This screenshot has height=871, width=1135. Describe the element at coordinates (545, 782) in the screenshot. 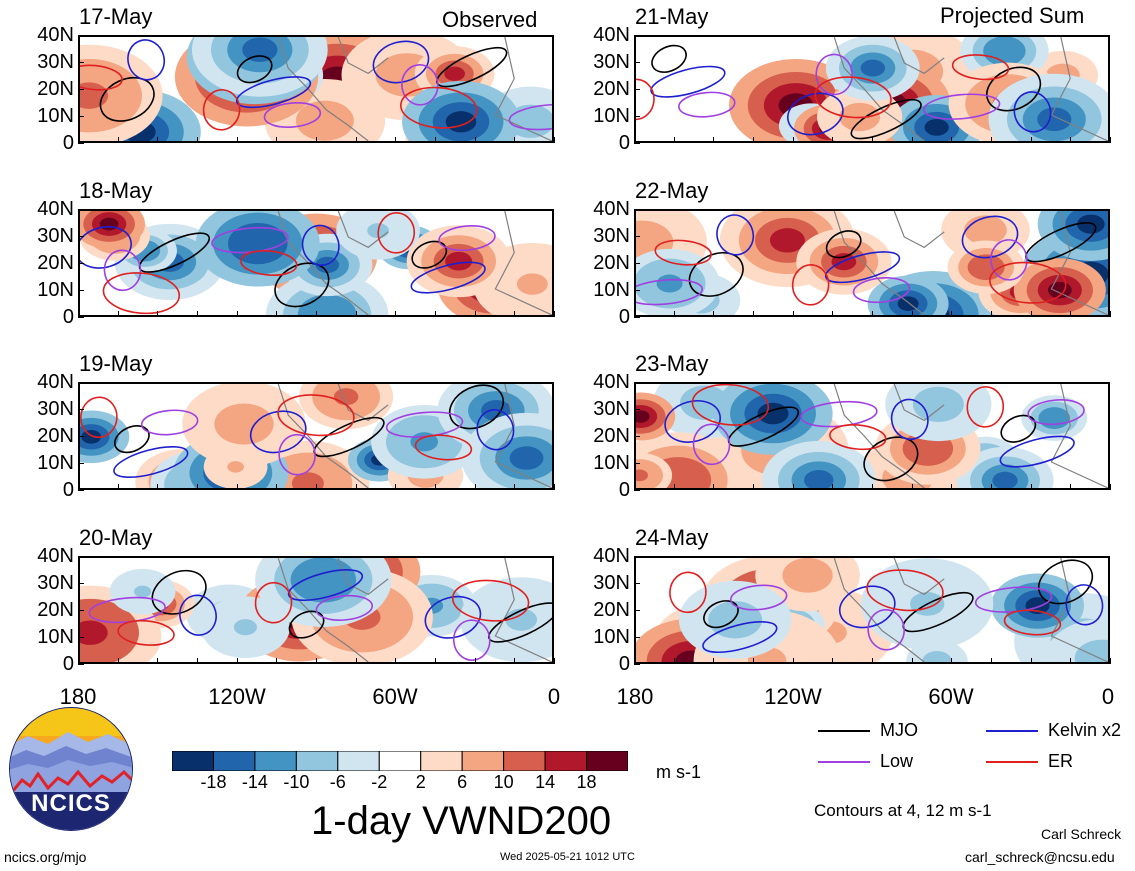

I see `colorbar-tick-label: 14` at that location.